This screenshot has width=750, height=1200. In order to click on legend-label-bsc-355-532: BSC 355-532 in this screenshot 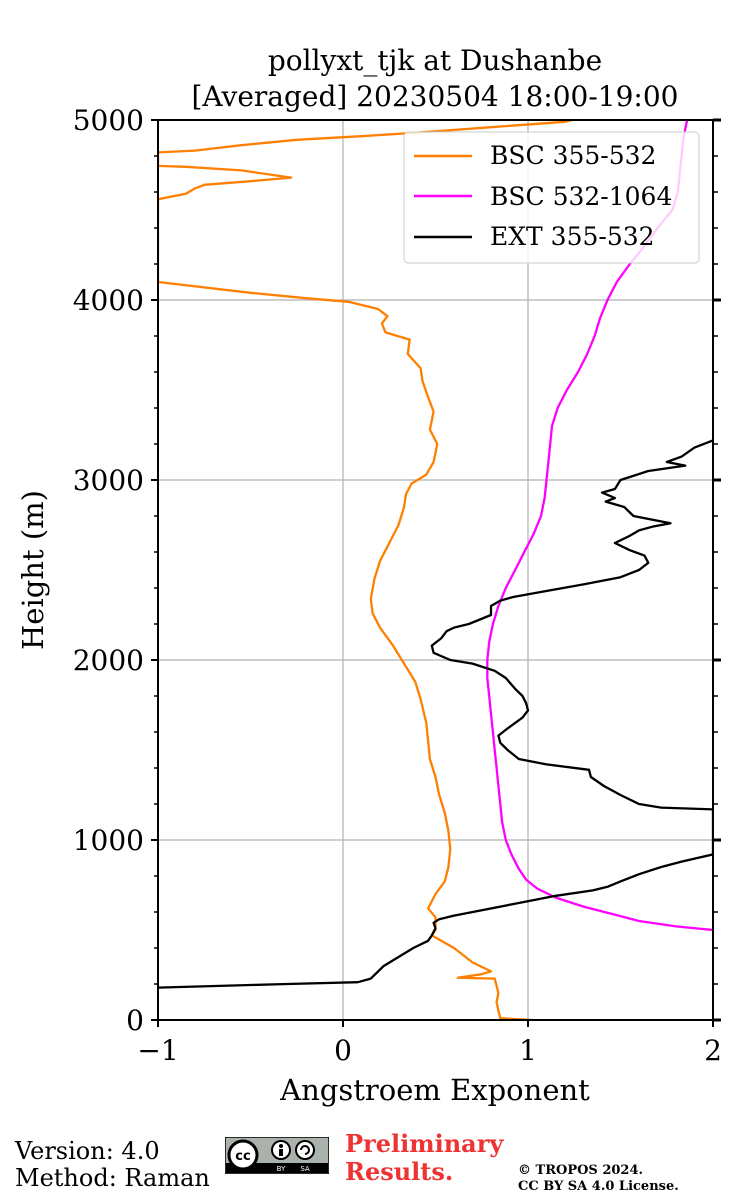, I will do `click(573, 155)`.